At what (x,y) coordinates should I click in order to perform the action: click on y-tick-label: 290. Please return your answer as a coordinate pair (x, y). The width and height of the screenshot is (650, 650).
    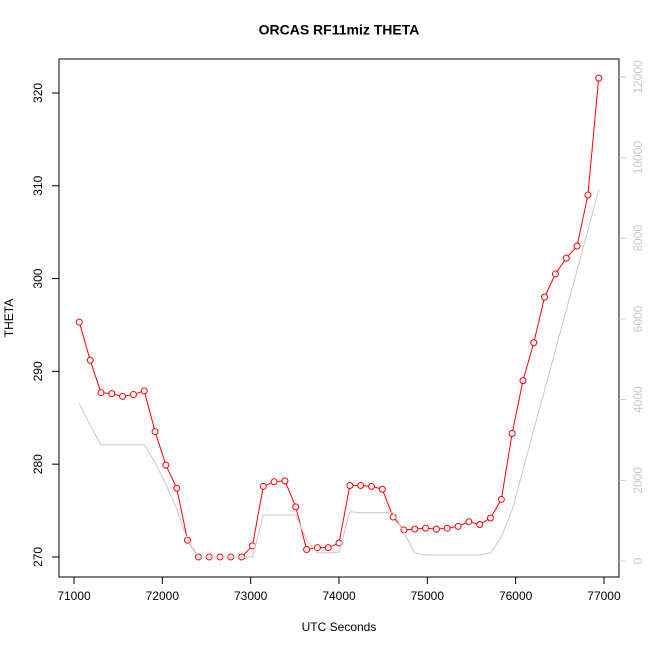
    Looking at the image, I should click on (38, 371).